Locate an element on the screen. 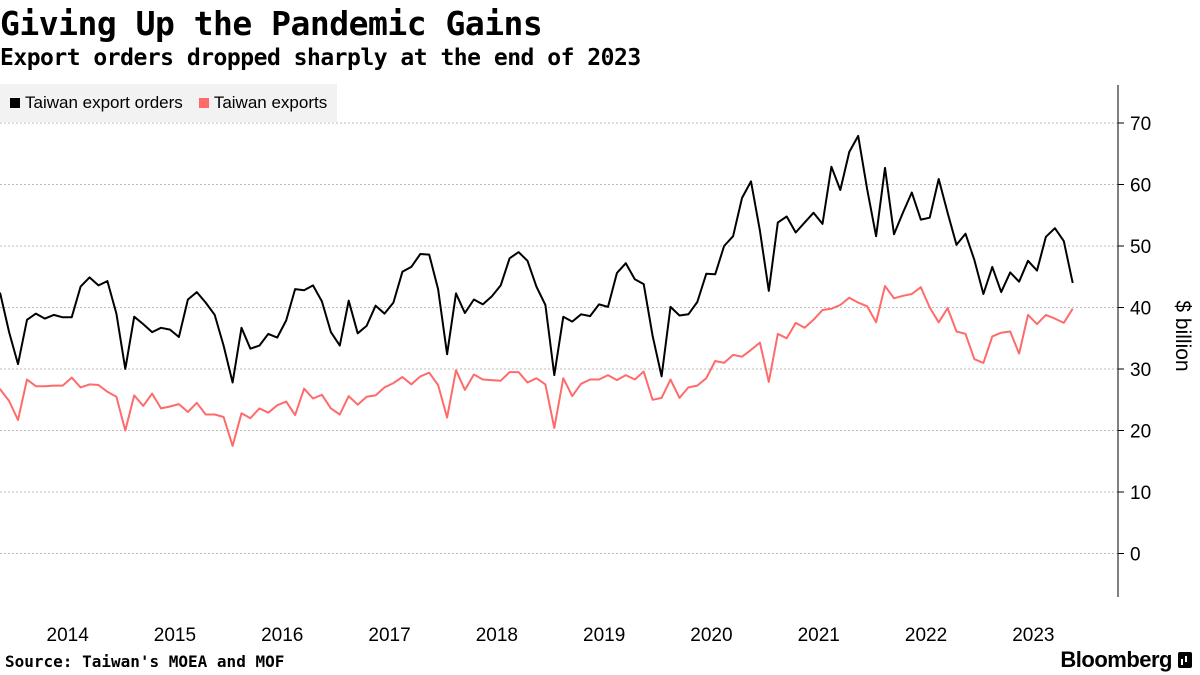 This screenshot has height=675, width=1200. x-tick-label-2016: 2016 is located at coordinates (282, 635).